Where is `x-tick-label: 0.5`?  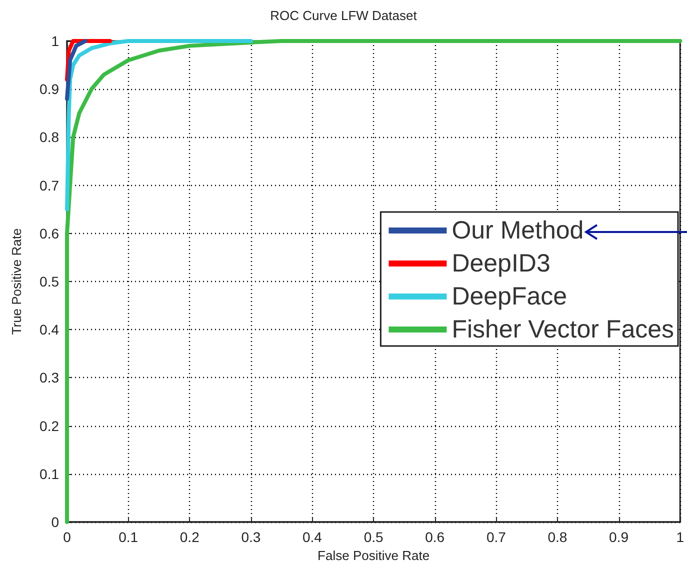 x-tick-label: 0.5 is located at coordinates (374, 537).